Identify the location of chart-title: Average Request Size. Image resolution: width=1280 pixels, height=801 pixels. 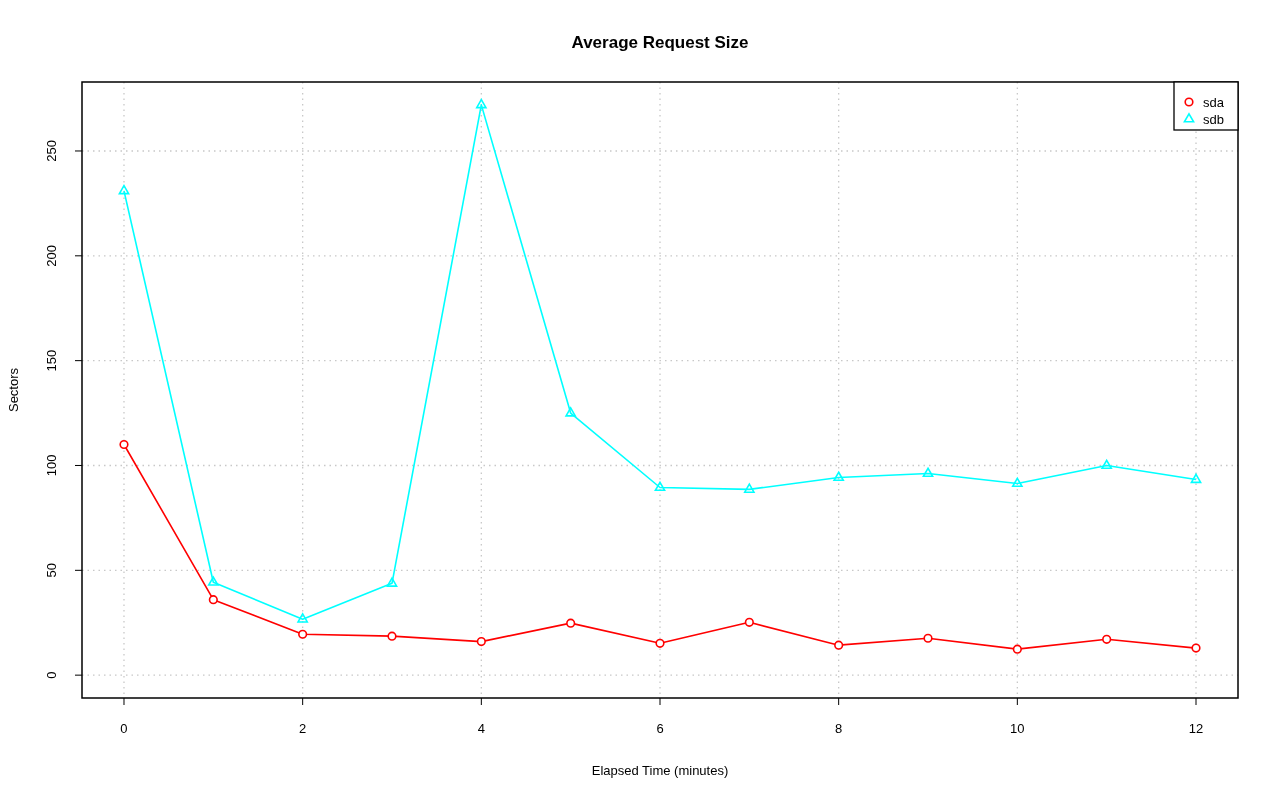
(660, 42).